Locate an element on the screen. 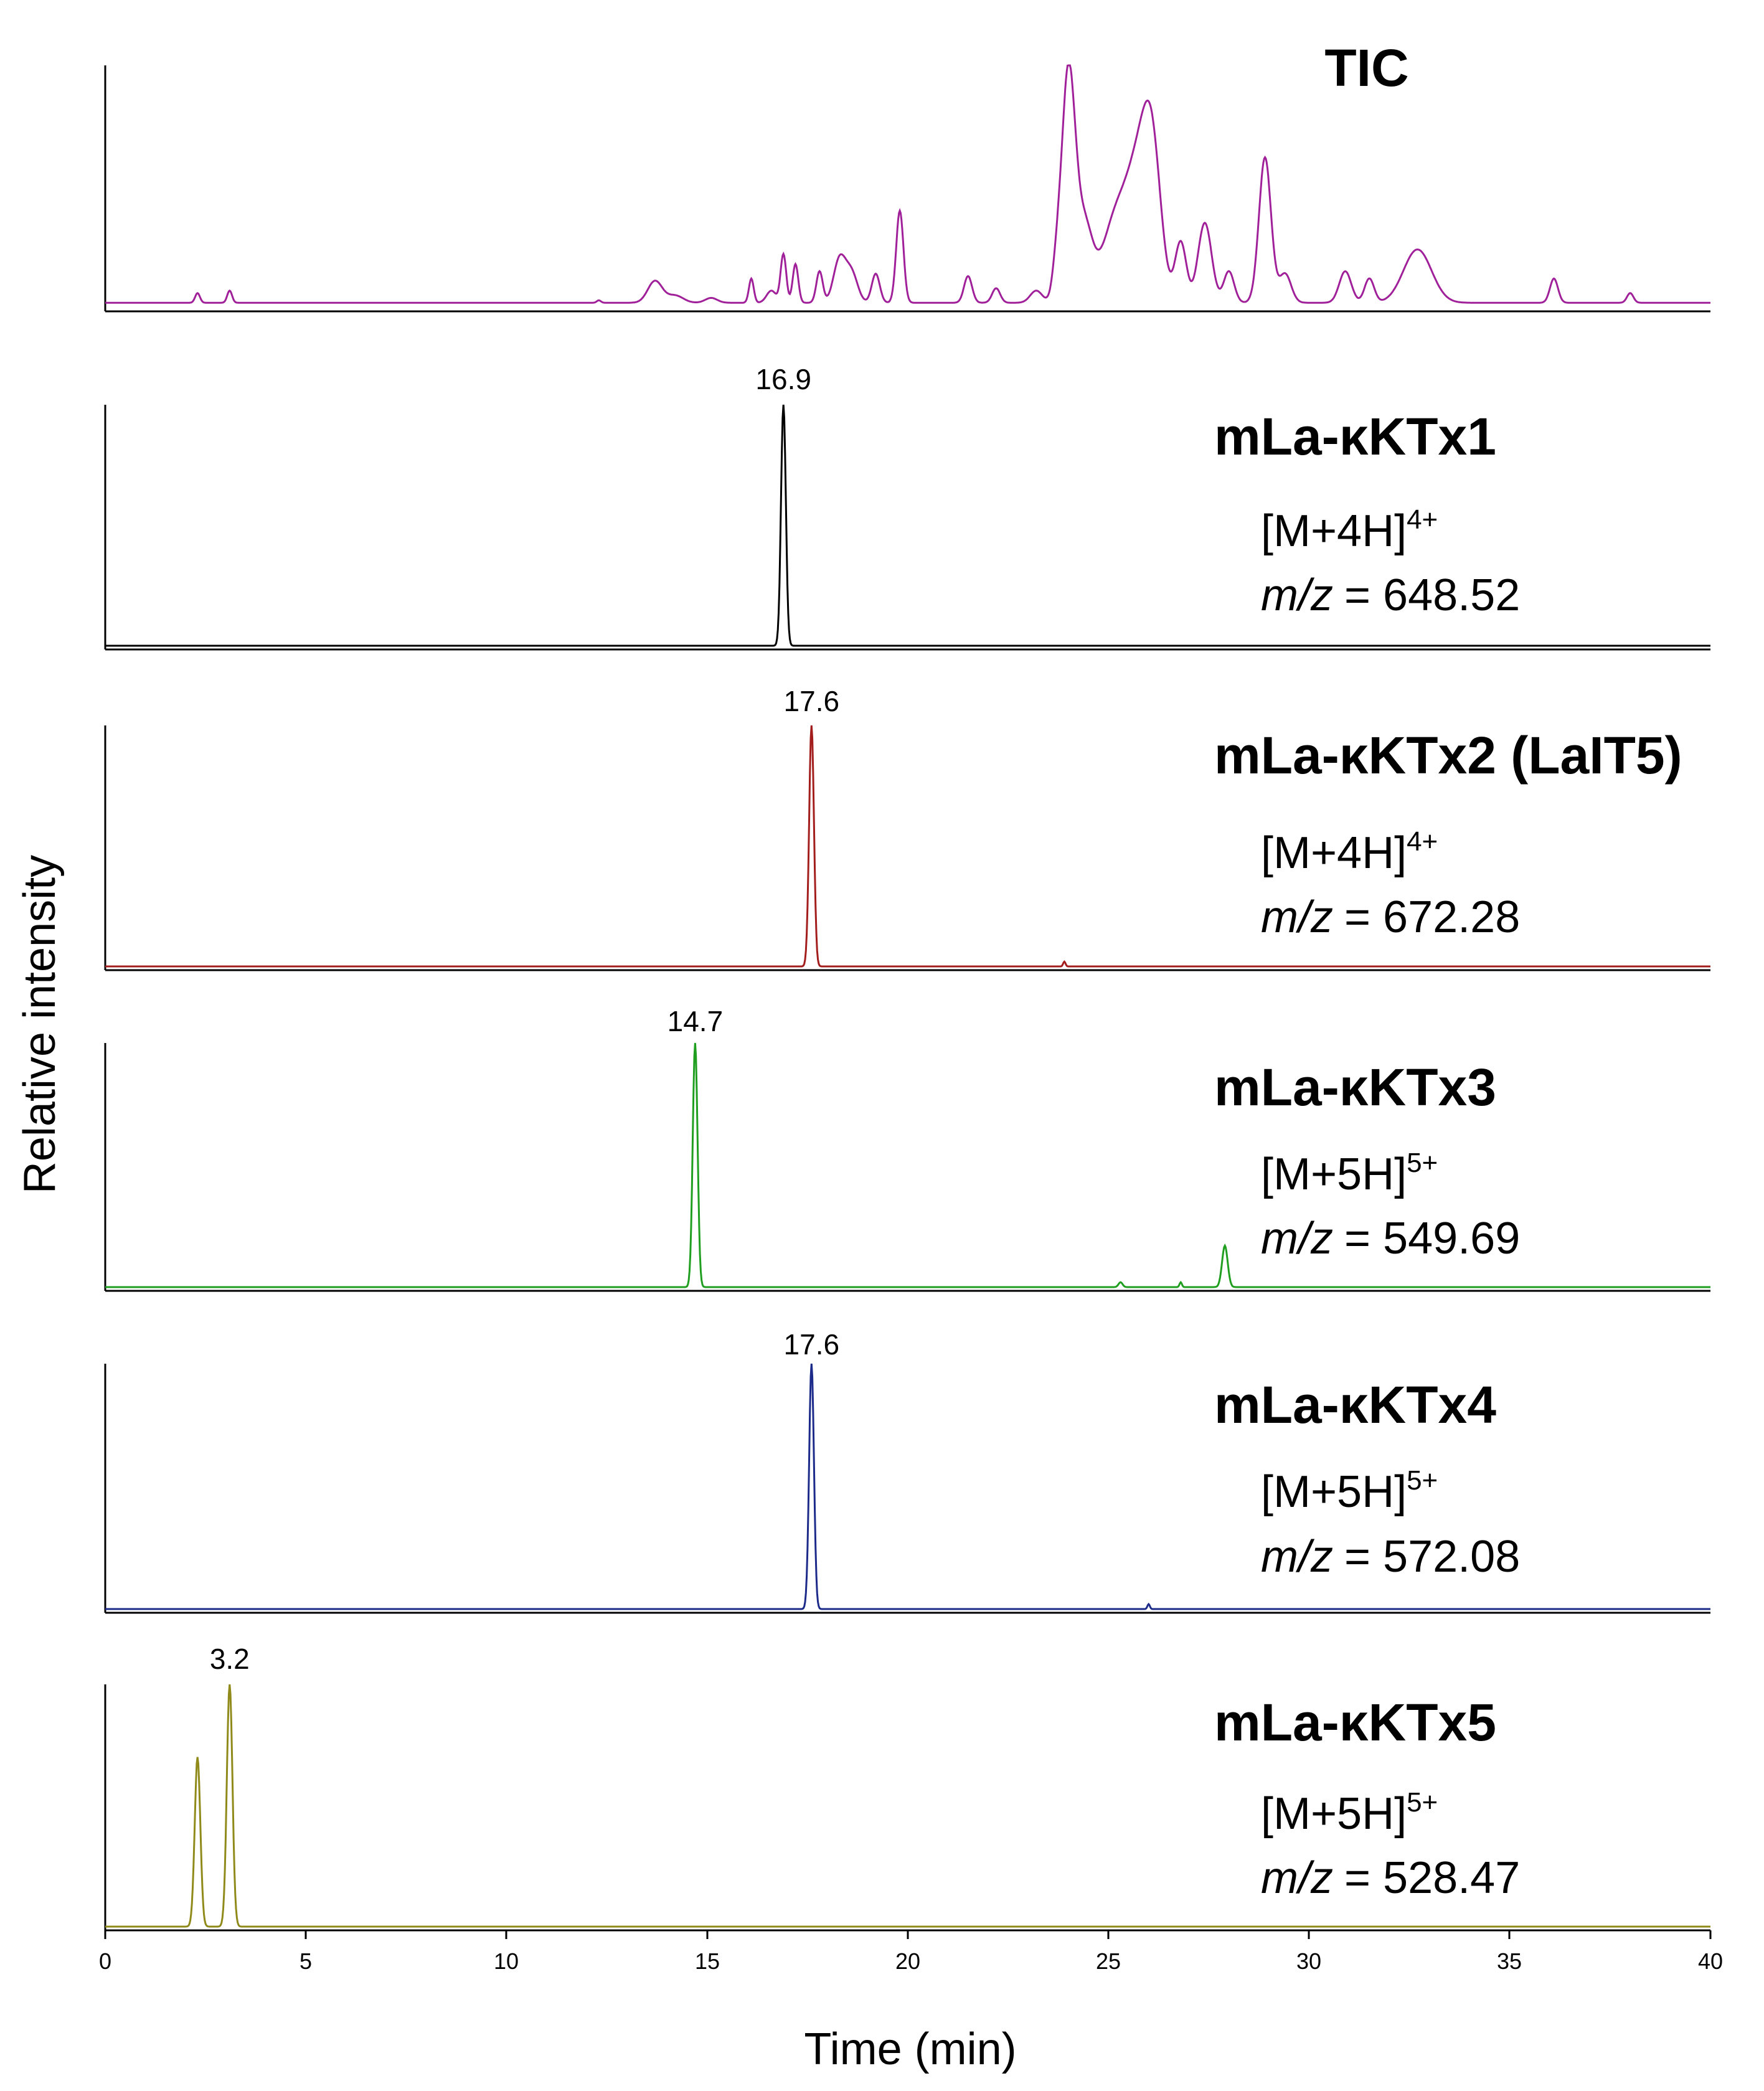 This screenshot has width=1764, height=2091. panel-title: mLa-κKTx4 is located at coordinates (1355, 1405).